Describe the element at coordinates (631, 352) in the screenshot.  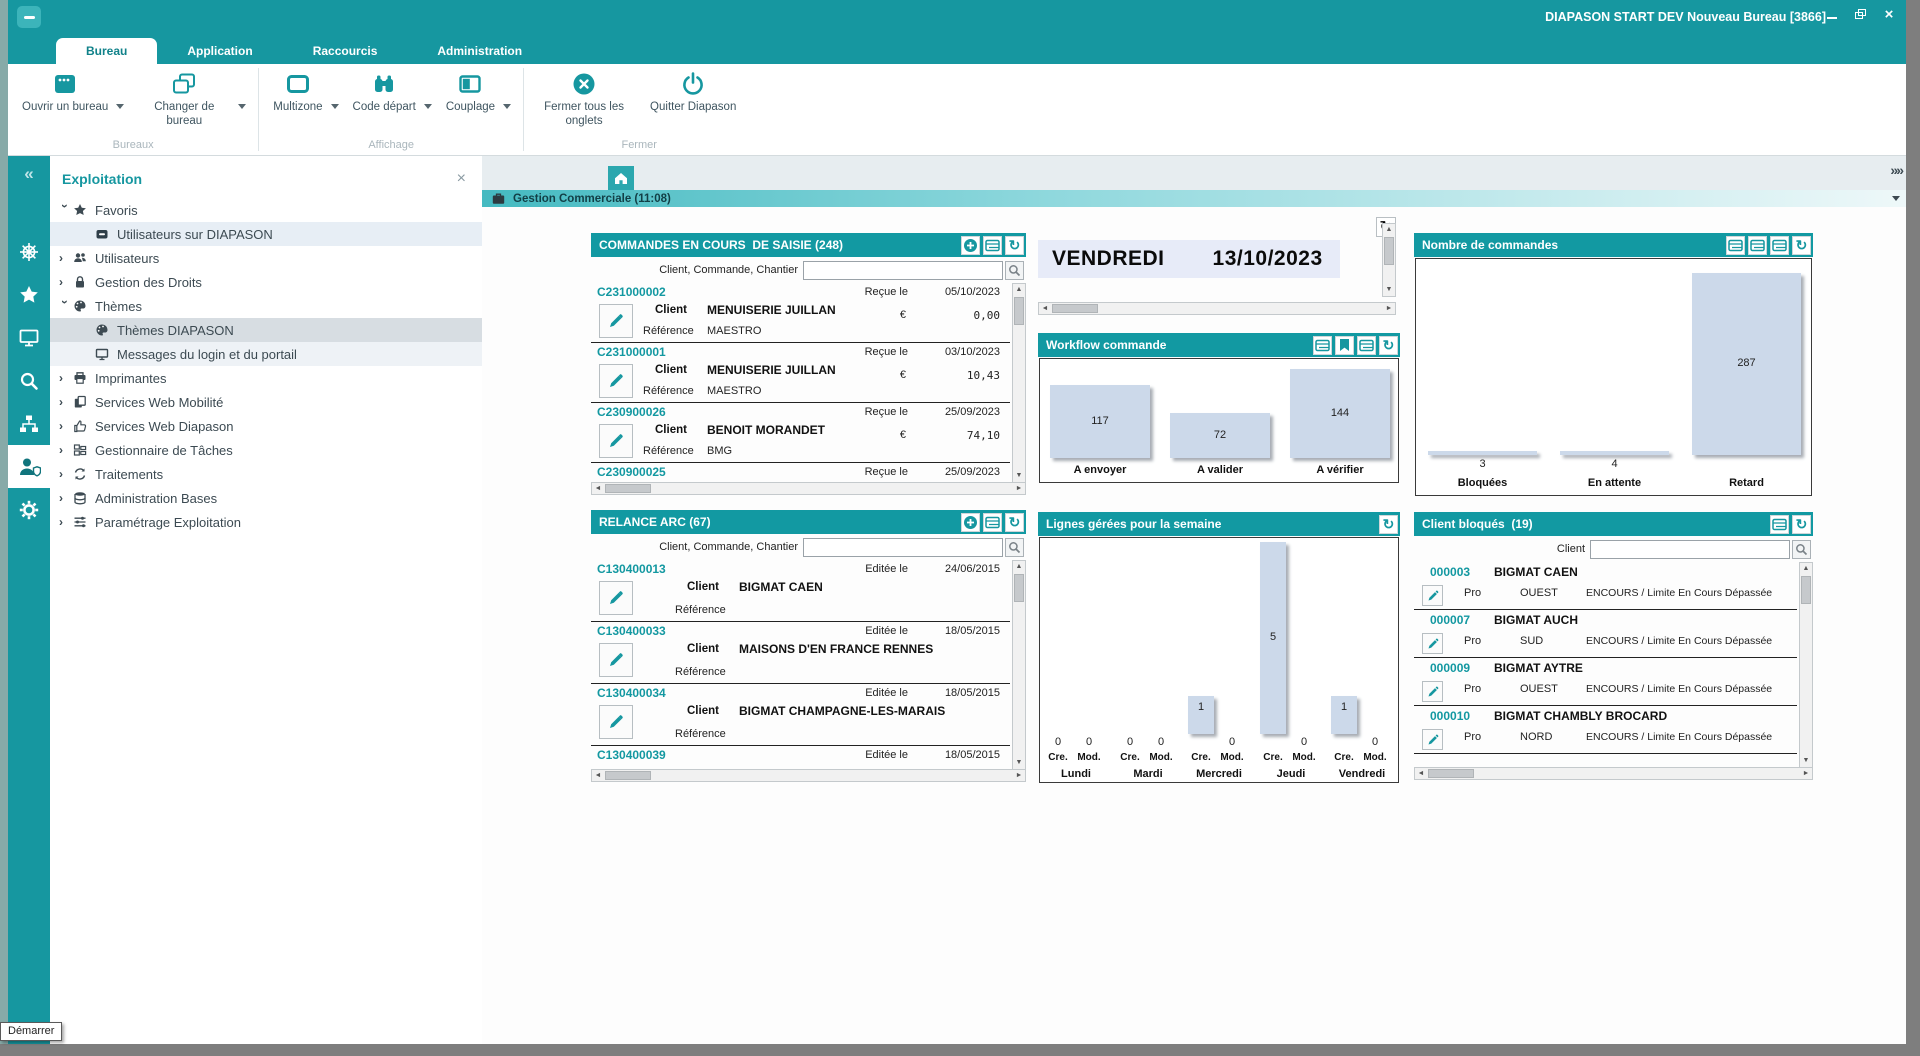
I see `order-code-link: C231000001` at that location.